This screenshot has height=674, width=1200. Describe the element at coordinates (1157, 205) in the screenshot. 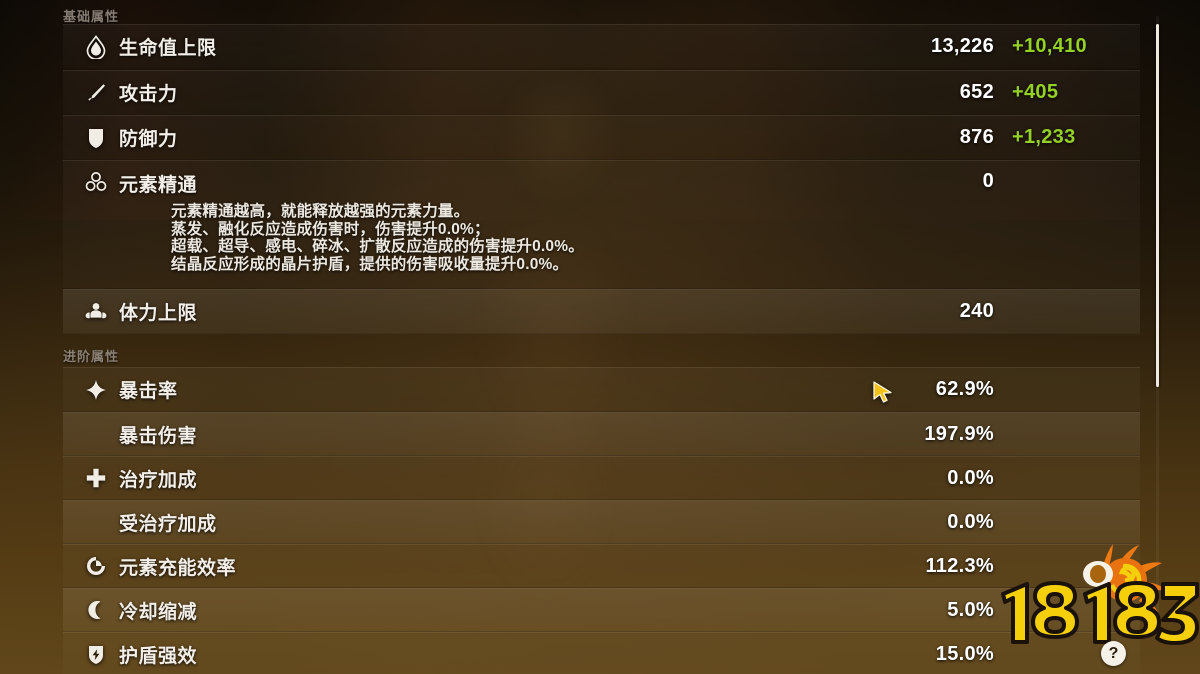

I see `scrollbar-thumb` at that location.